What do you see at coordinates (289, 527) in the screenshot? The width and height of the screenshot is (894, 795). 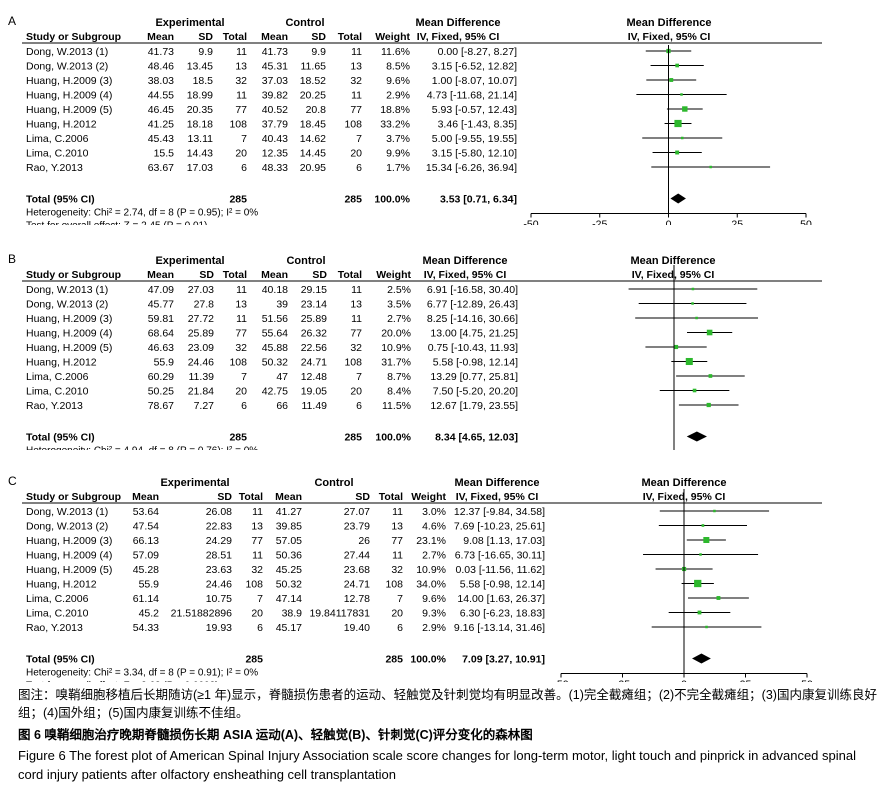 I see `row-c-mean: 39.85` at bounding box center [289, 527].